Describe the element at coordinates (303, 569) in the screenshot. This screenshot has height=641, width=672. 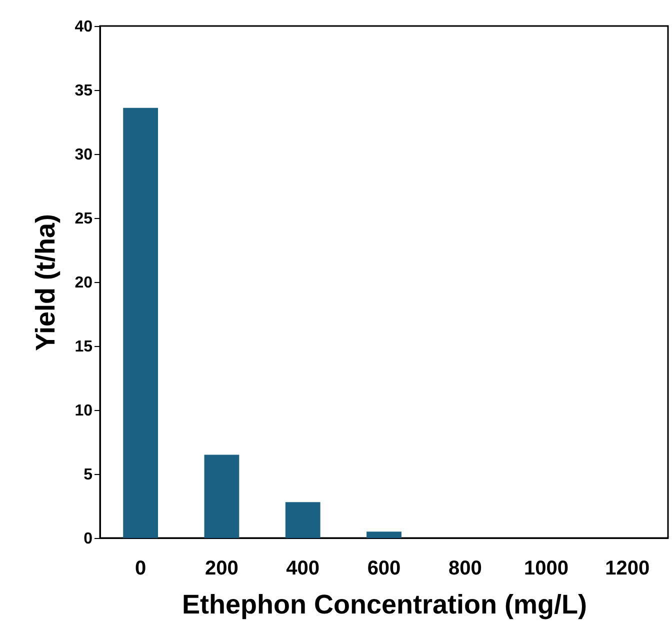
I see `x-tick-label: 400` at that location.